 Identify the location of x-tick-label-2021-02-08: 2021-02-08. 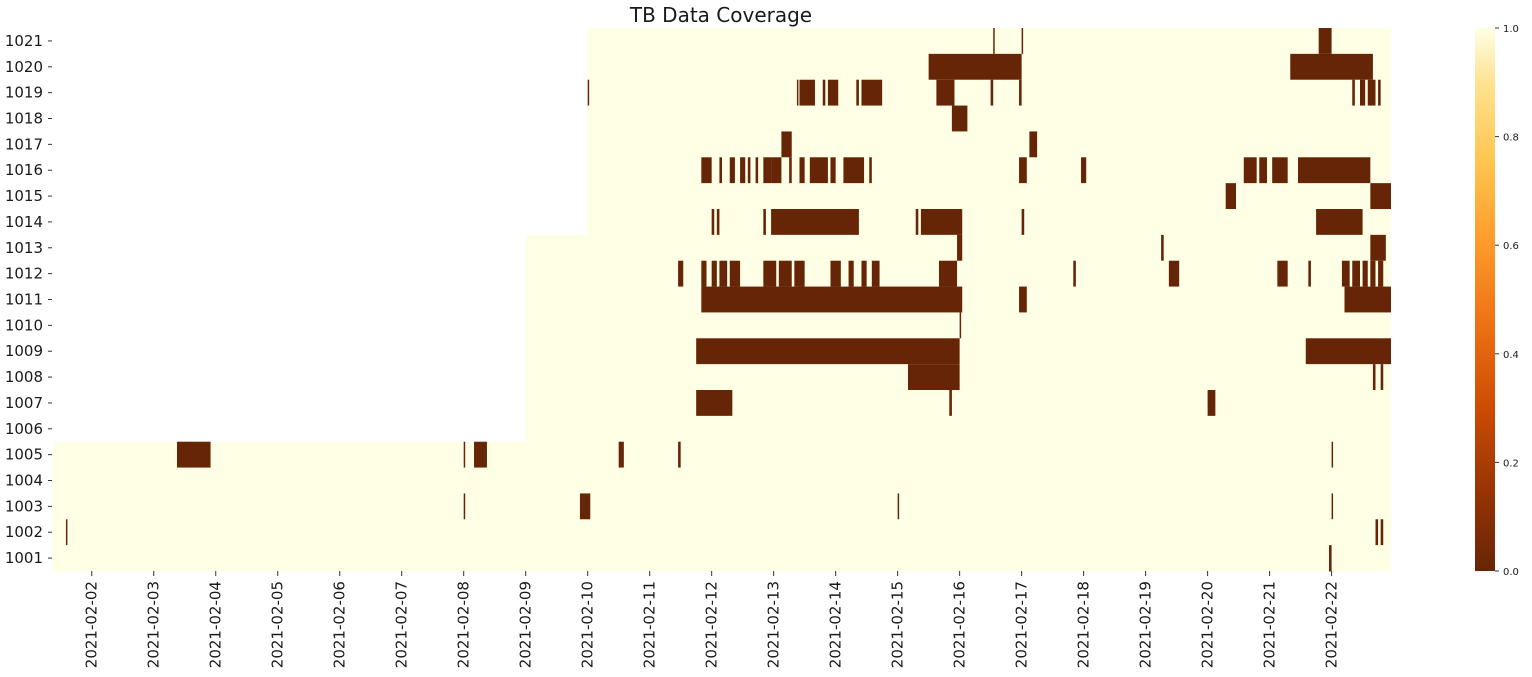
(464, 624).